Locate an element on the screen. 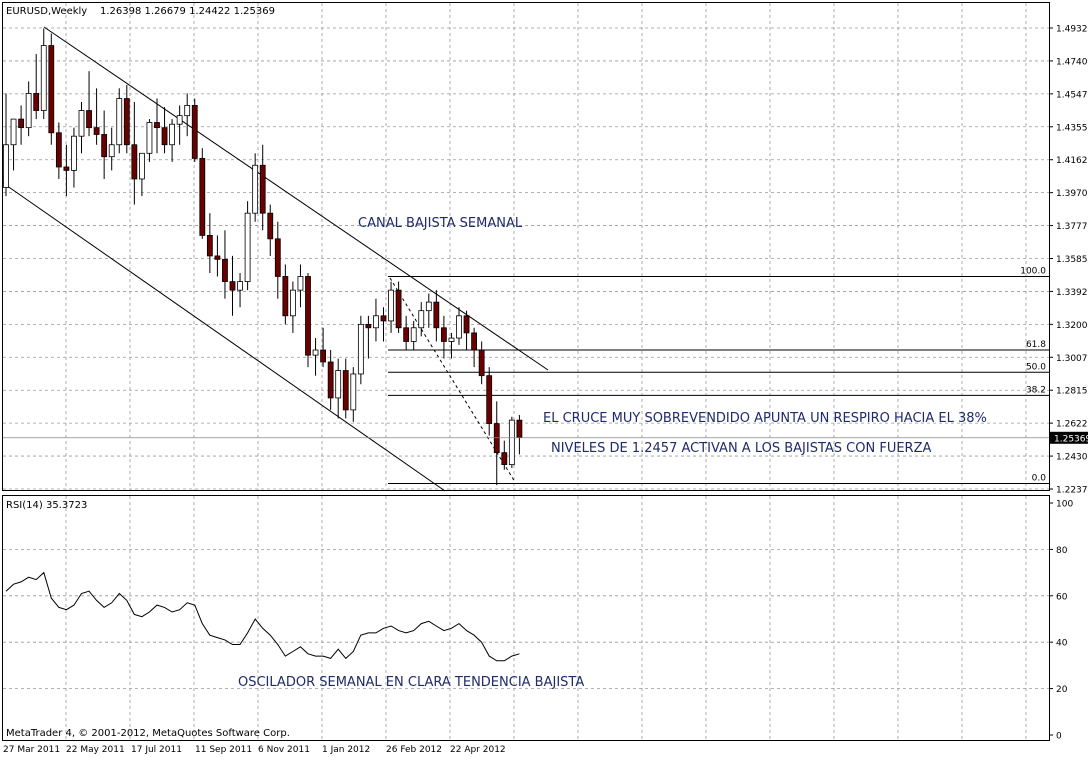  rsi-line-group is located at coordinates (262, 616).